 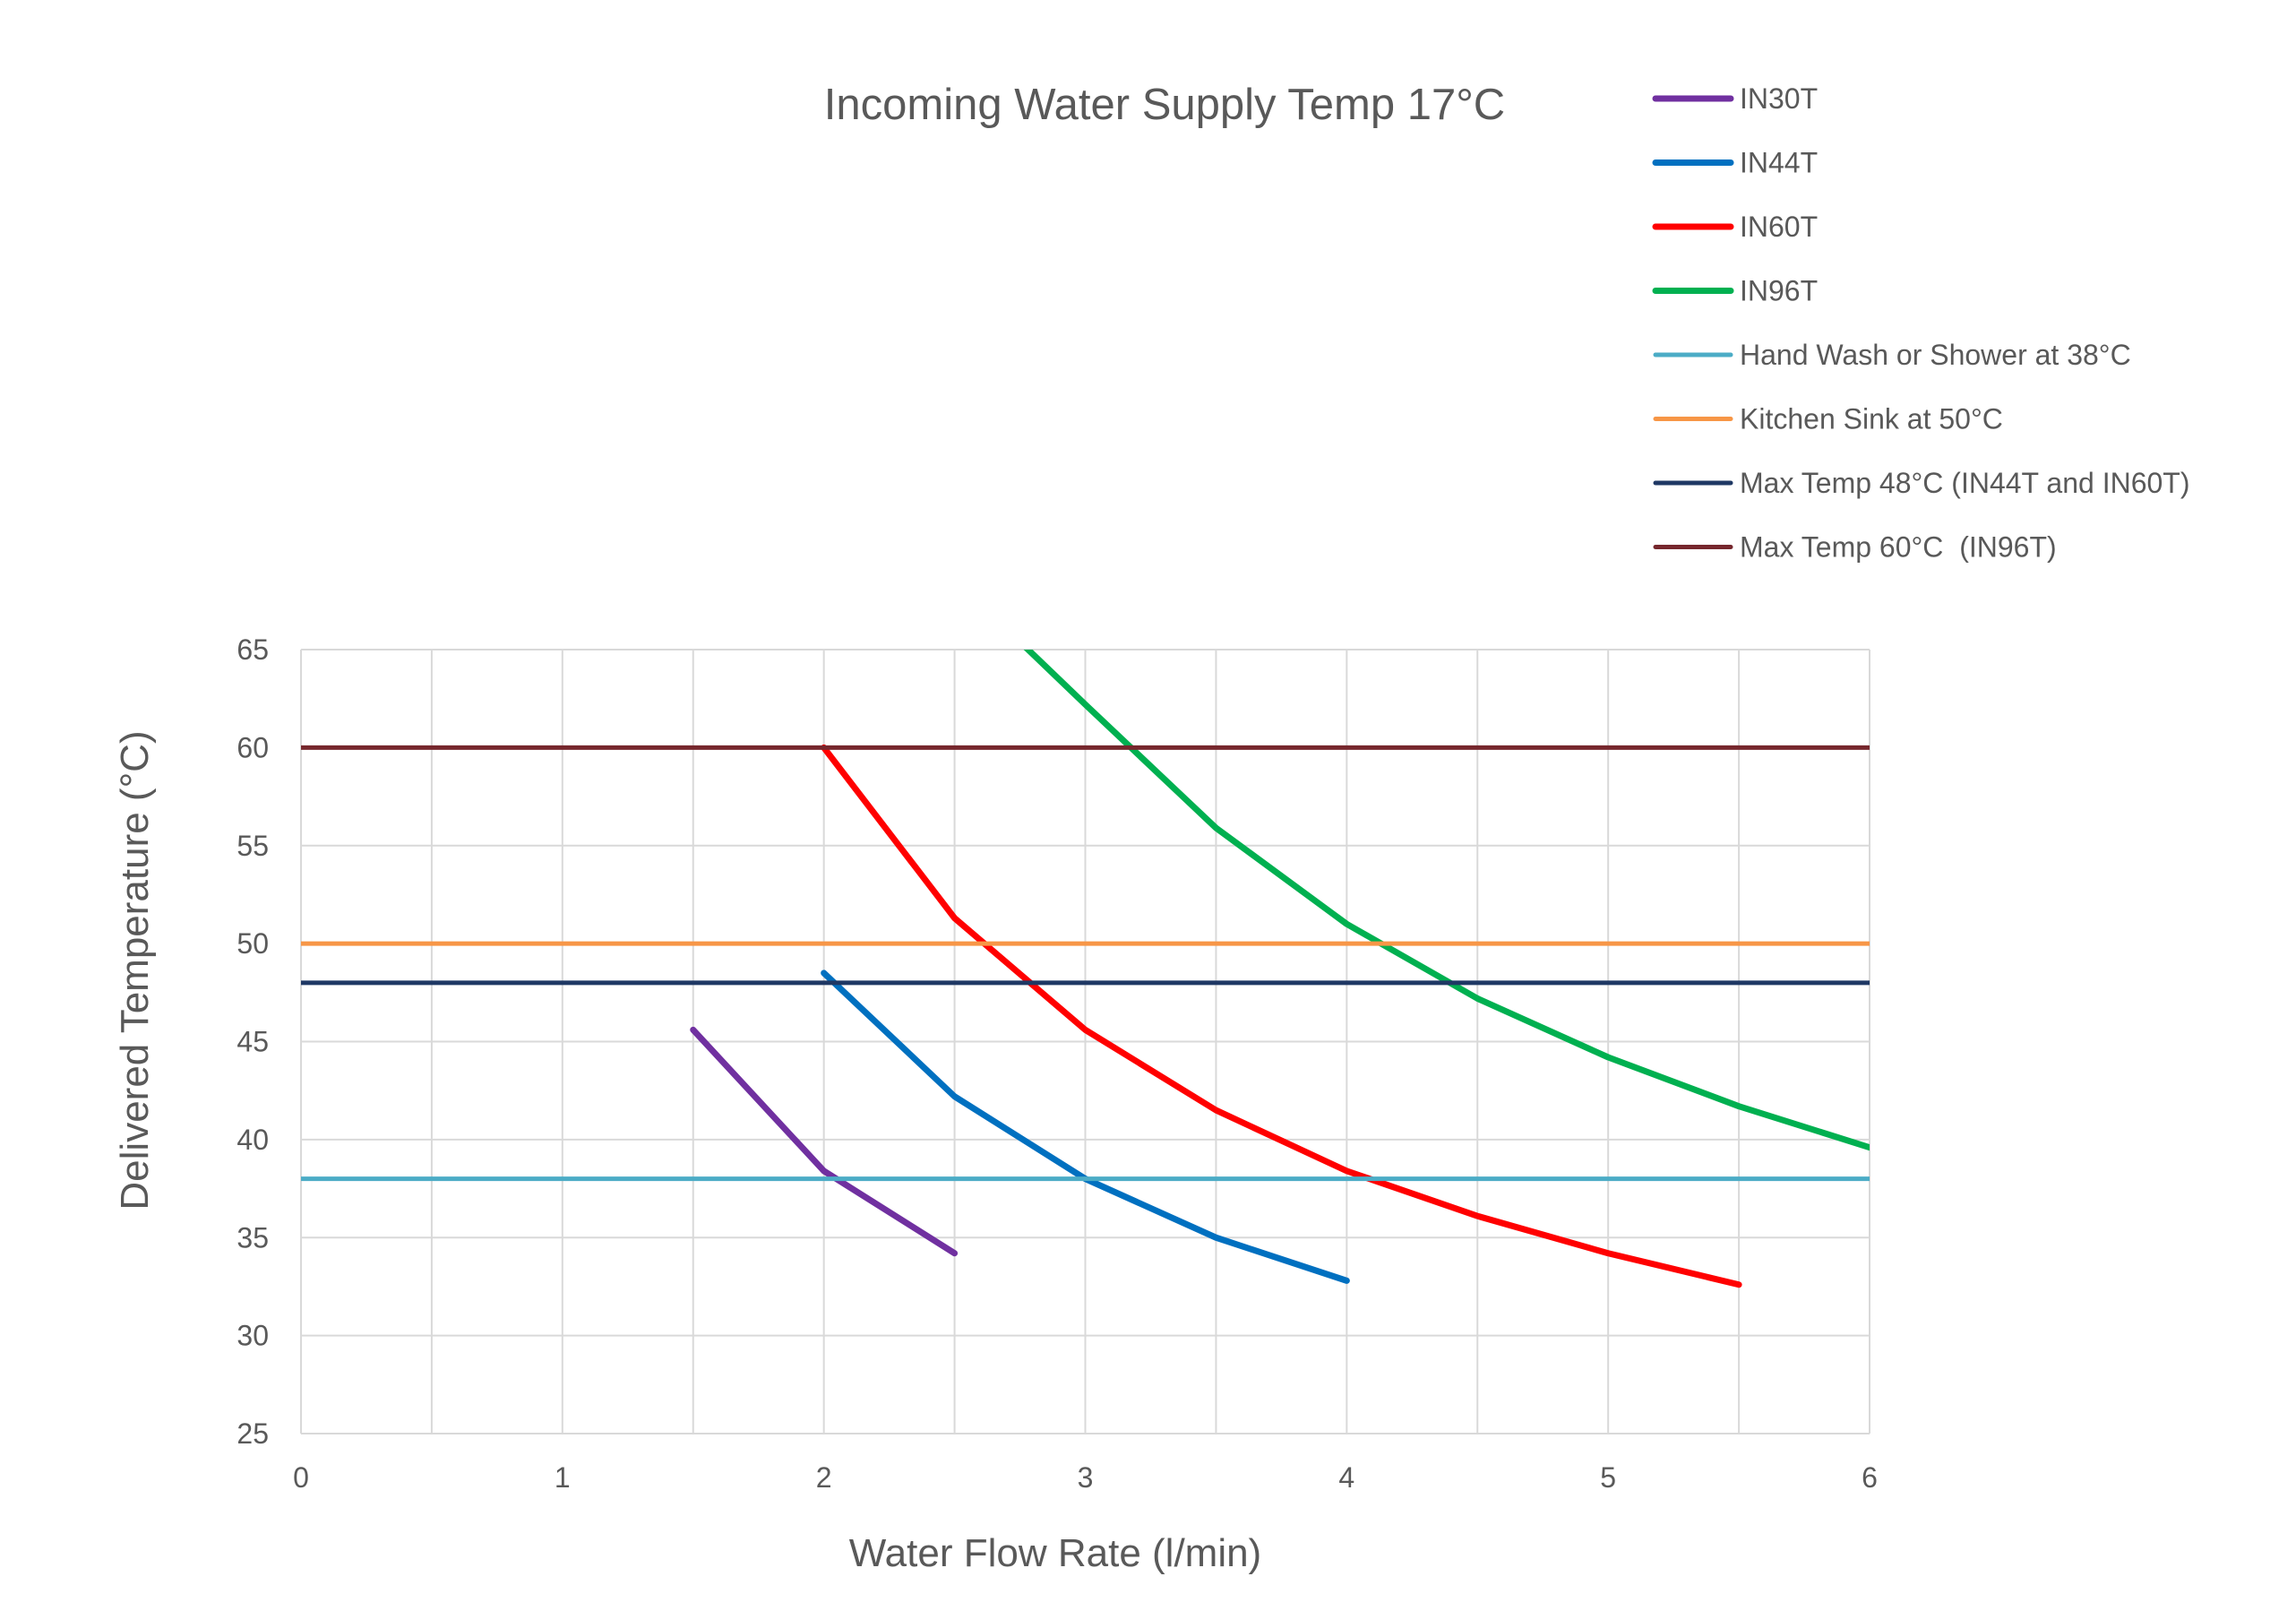 What do you see at coordinates (824, 1477) in the screenshot?
I see `x-tick-label: 2` at bounding box center [824, 1477].